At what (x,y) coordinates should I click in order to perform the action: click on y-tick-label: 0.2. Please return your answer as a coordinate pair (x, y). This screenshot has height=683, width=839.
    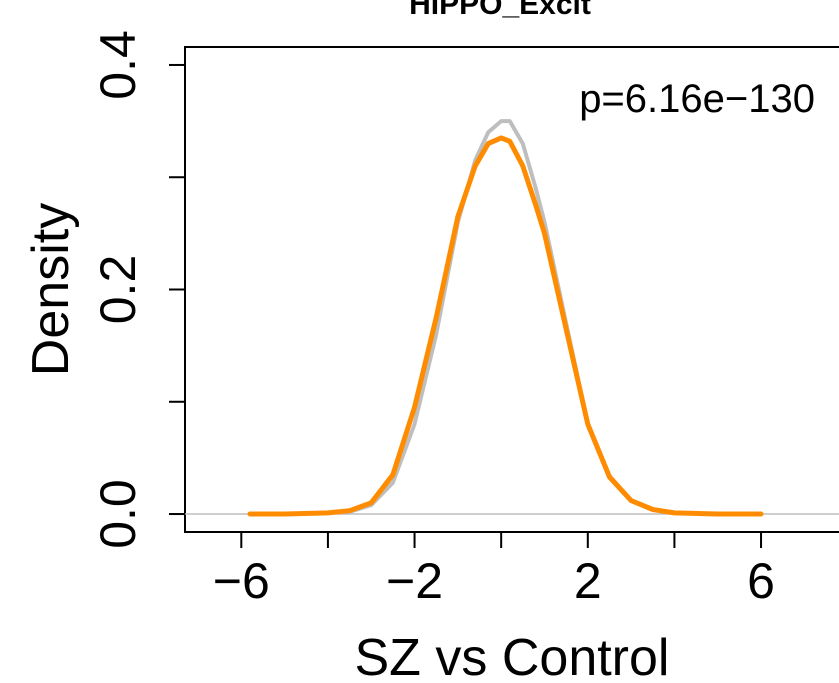
    Looking at the image, I should click on (118, 290).